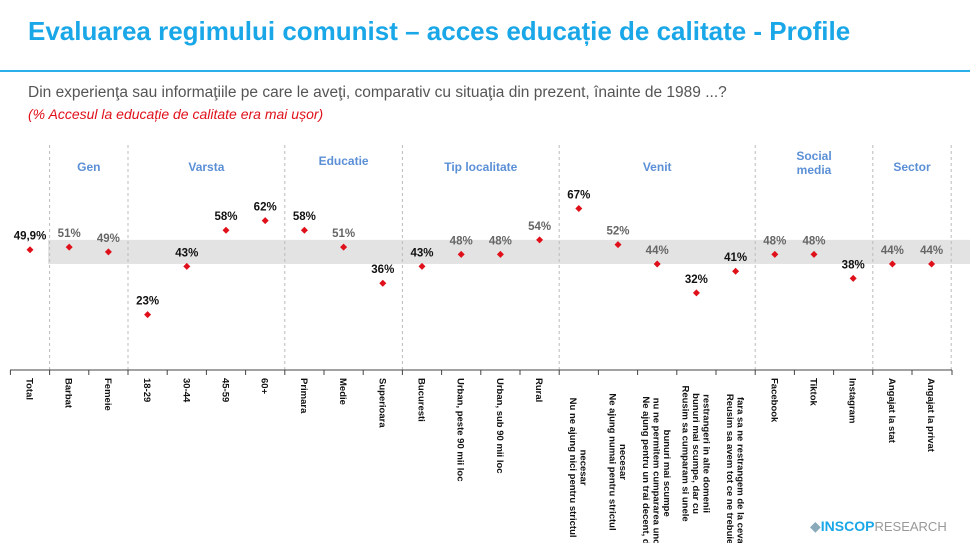 The image size is (970, 543). Describe the element at coordinates (578, 196) in the screenshot. I see `data-label: 67%` at that location.